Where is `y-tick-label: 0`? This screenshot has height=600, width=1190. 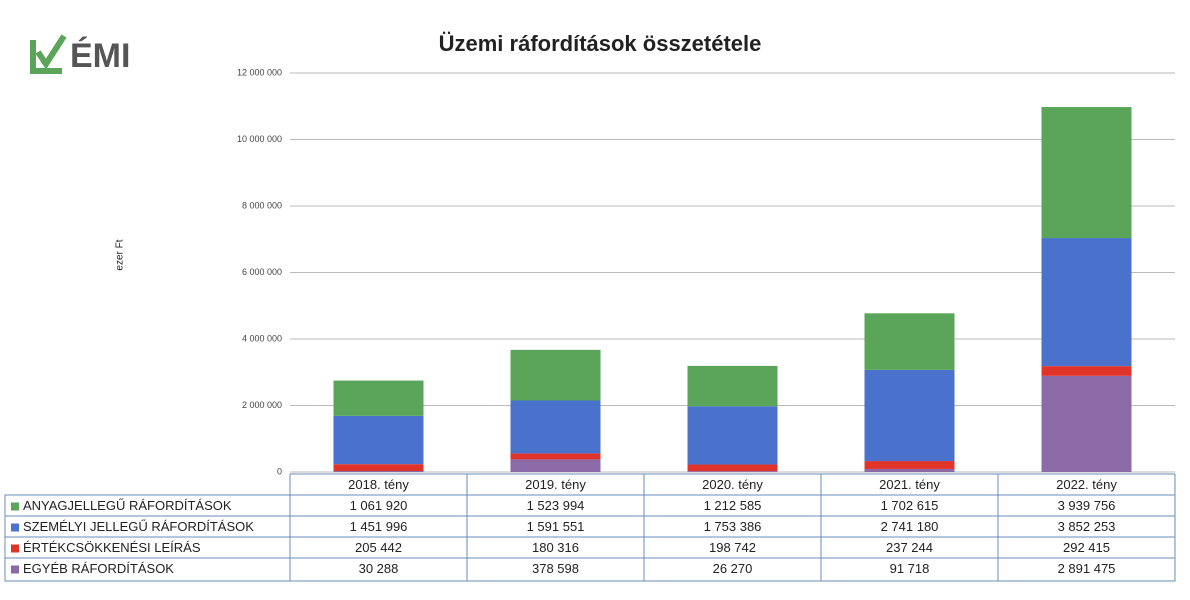 y-tick-label: 0 is located at coordinates (279, 471).